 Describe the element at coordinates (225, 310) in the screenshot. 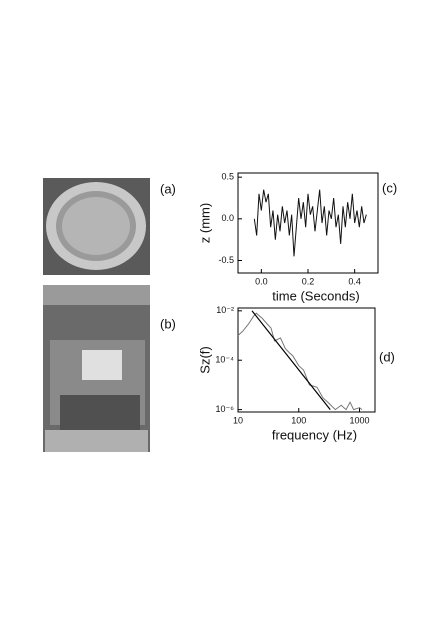

I see `y-tick-label: 10⁻²` at that location.